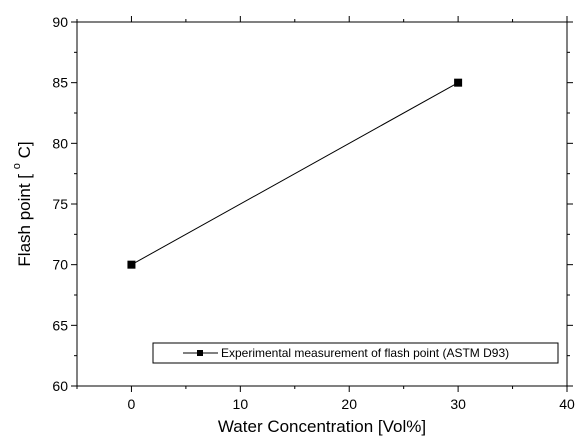 The width and height of the screenshot is (576, 439). Describe the element at coordinates (132, 404) in the screenshot. I see `x-tick-label: 0` at that location.